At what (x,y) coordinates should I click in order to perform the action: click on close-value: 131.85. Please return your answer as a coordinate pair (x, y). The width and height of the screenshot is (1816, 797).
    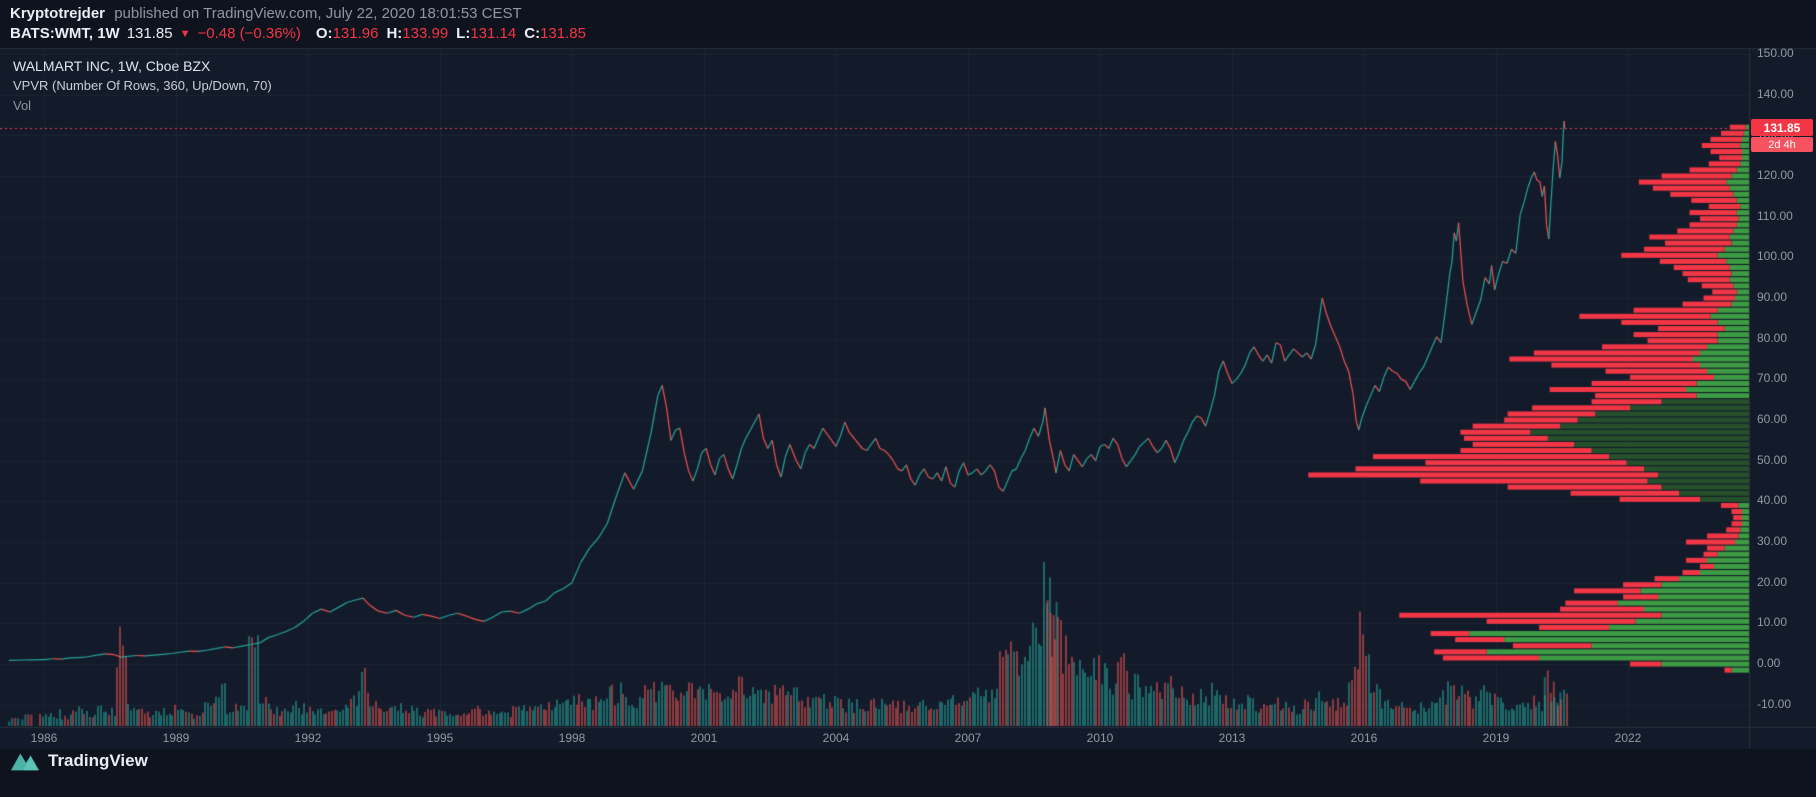
    Looking at the image, I should click on (563, 33).